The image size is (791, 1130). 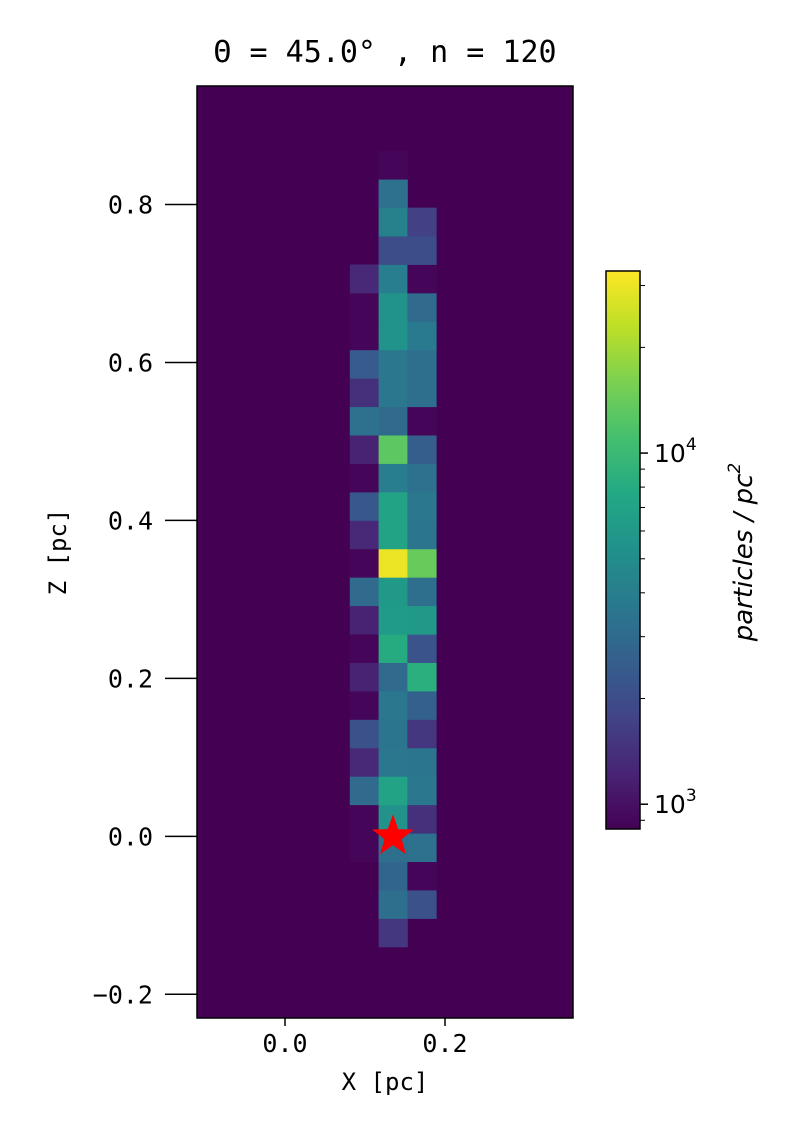 What do you see at coordinates (130, 520) in the screenshot?
I see `y-tick-label: 0.4` at bounding box center [130, 520].